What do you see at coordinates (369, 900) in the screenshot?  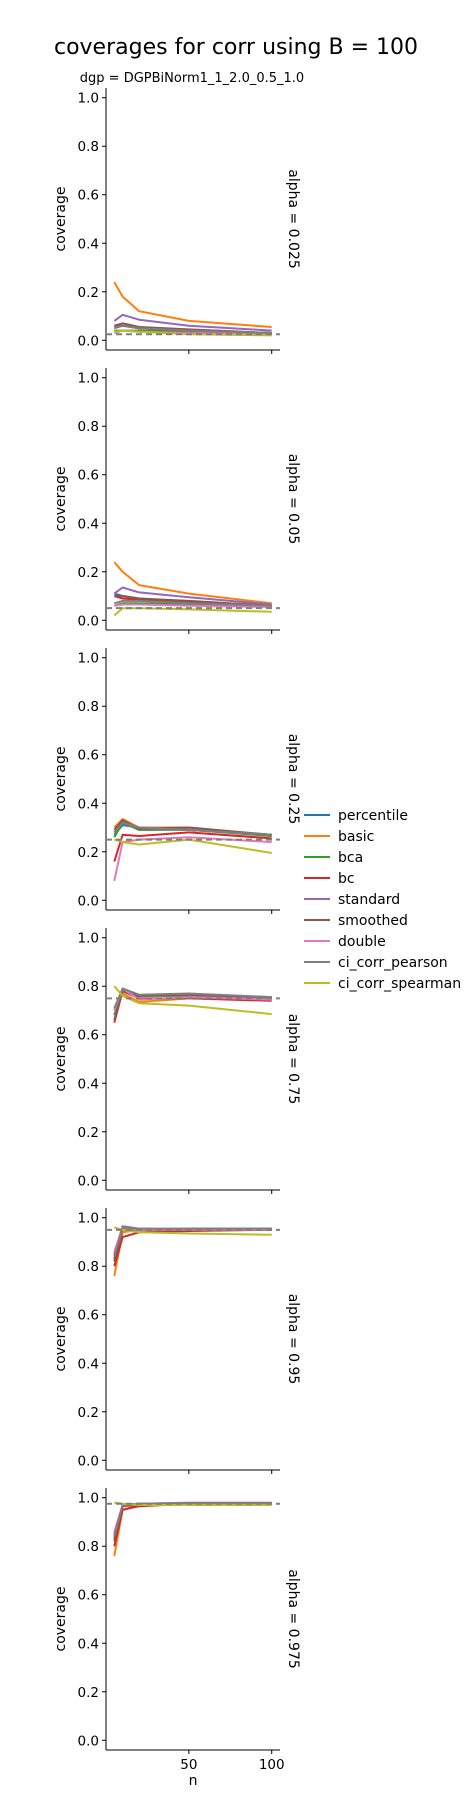 I see `legend-label-standard: standard` at bounding box center [369, 900].